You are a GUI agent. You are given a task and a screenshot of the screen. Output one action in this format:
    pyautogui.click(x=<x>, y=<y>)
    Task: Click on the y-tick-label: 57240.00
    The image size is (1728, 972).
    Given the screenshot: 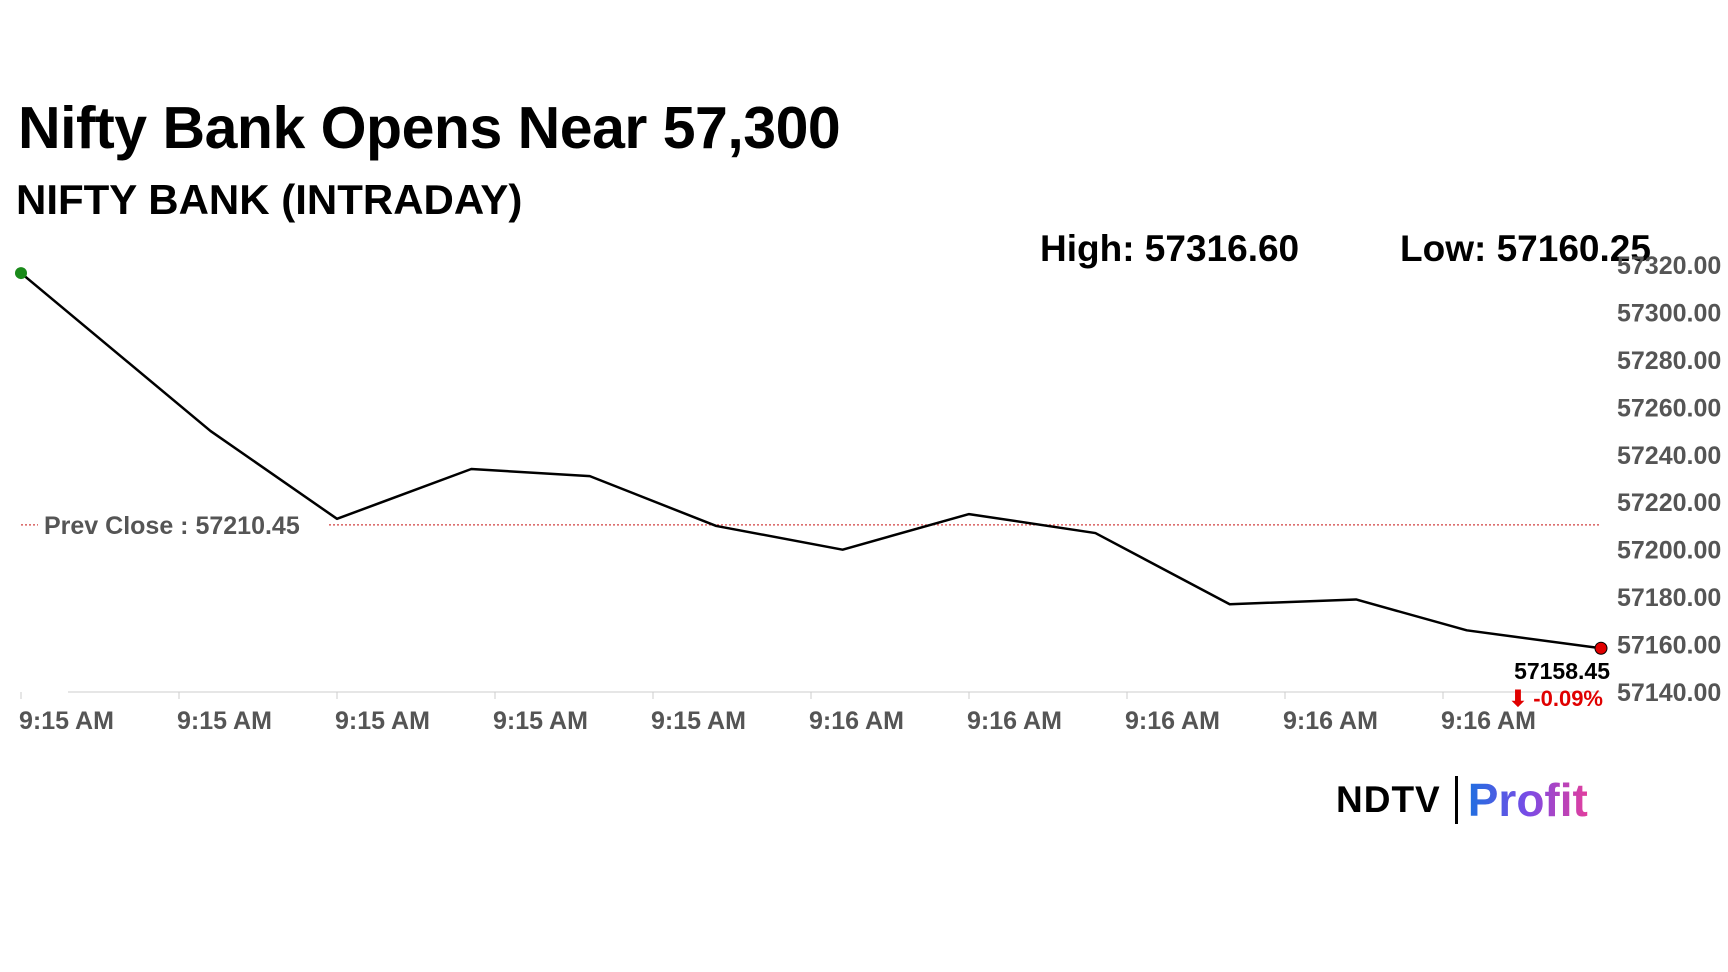 What is the action you would take?
    pyautogui.click(x=1669, y=456)
    